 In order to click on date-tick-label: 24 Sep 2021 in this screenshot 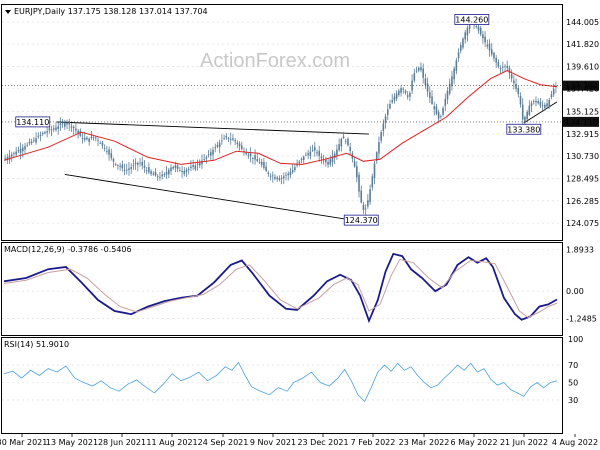, I will do `click(223, 442)`.